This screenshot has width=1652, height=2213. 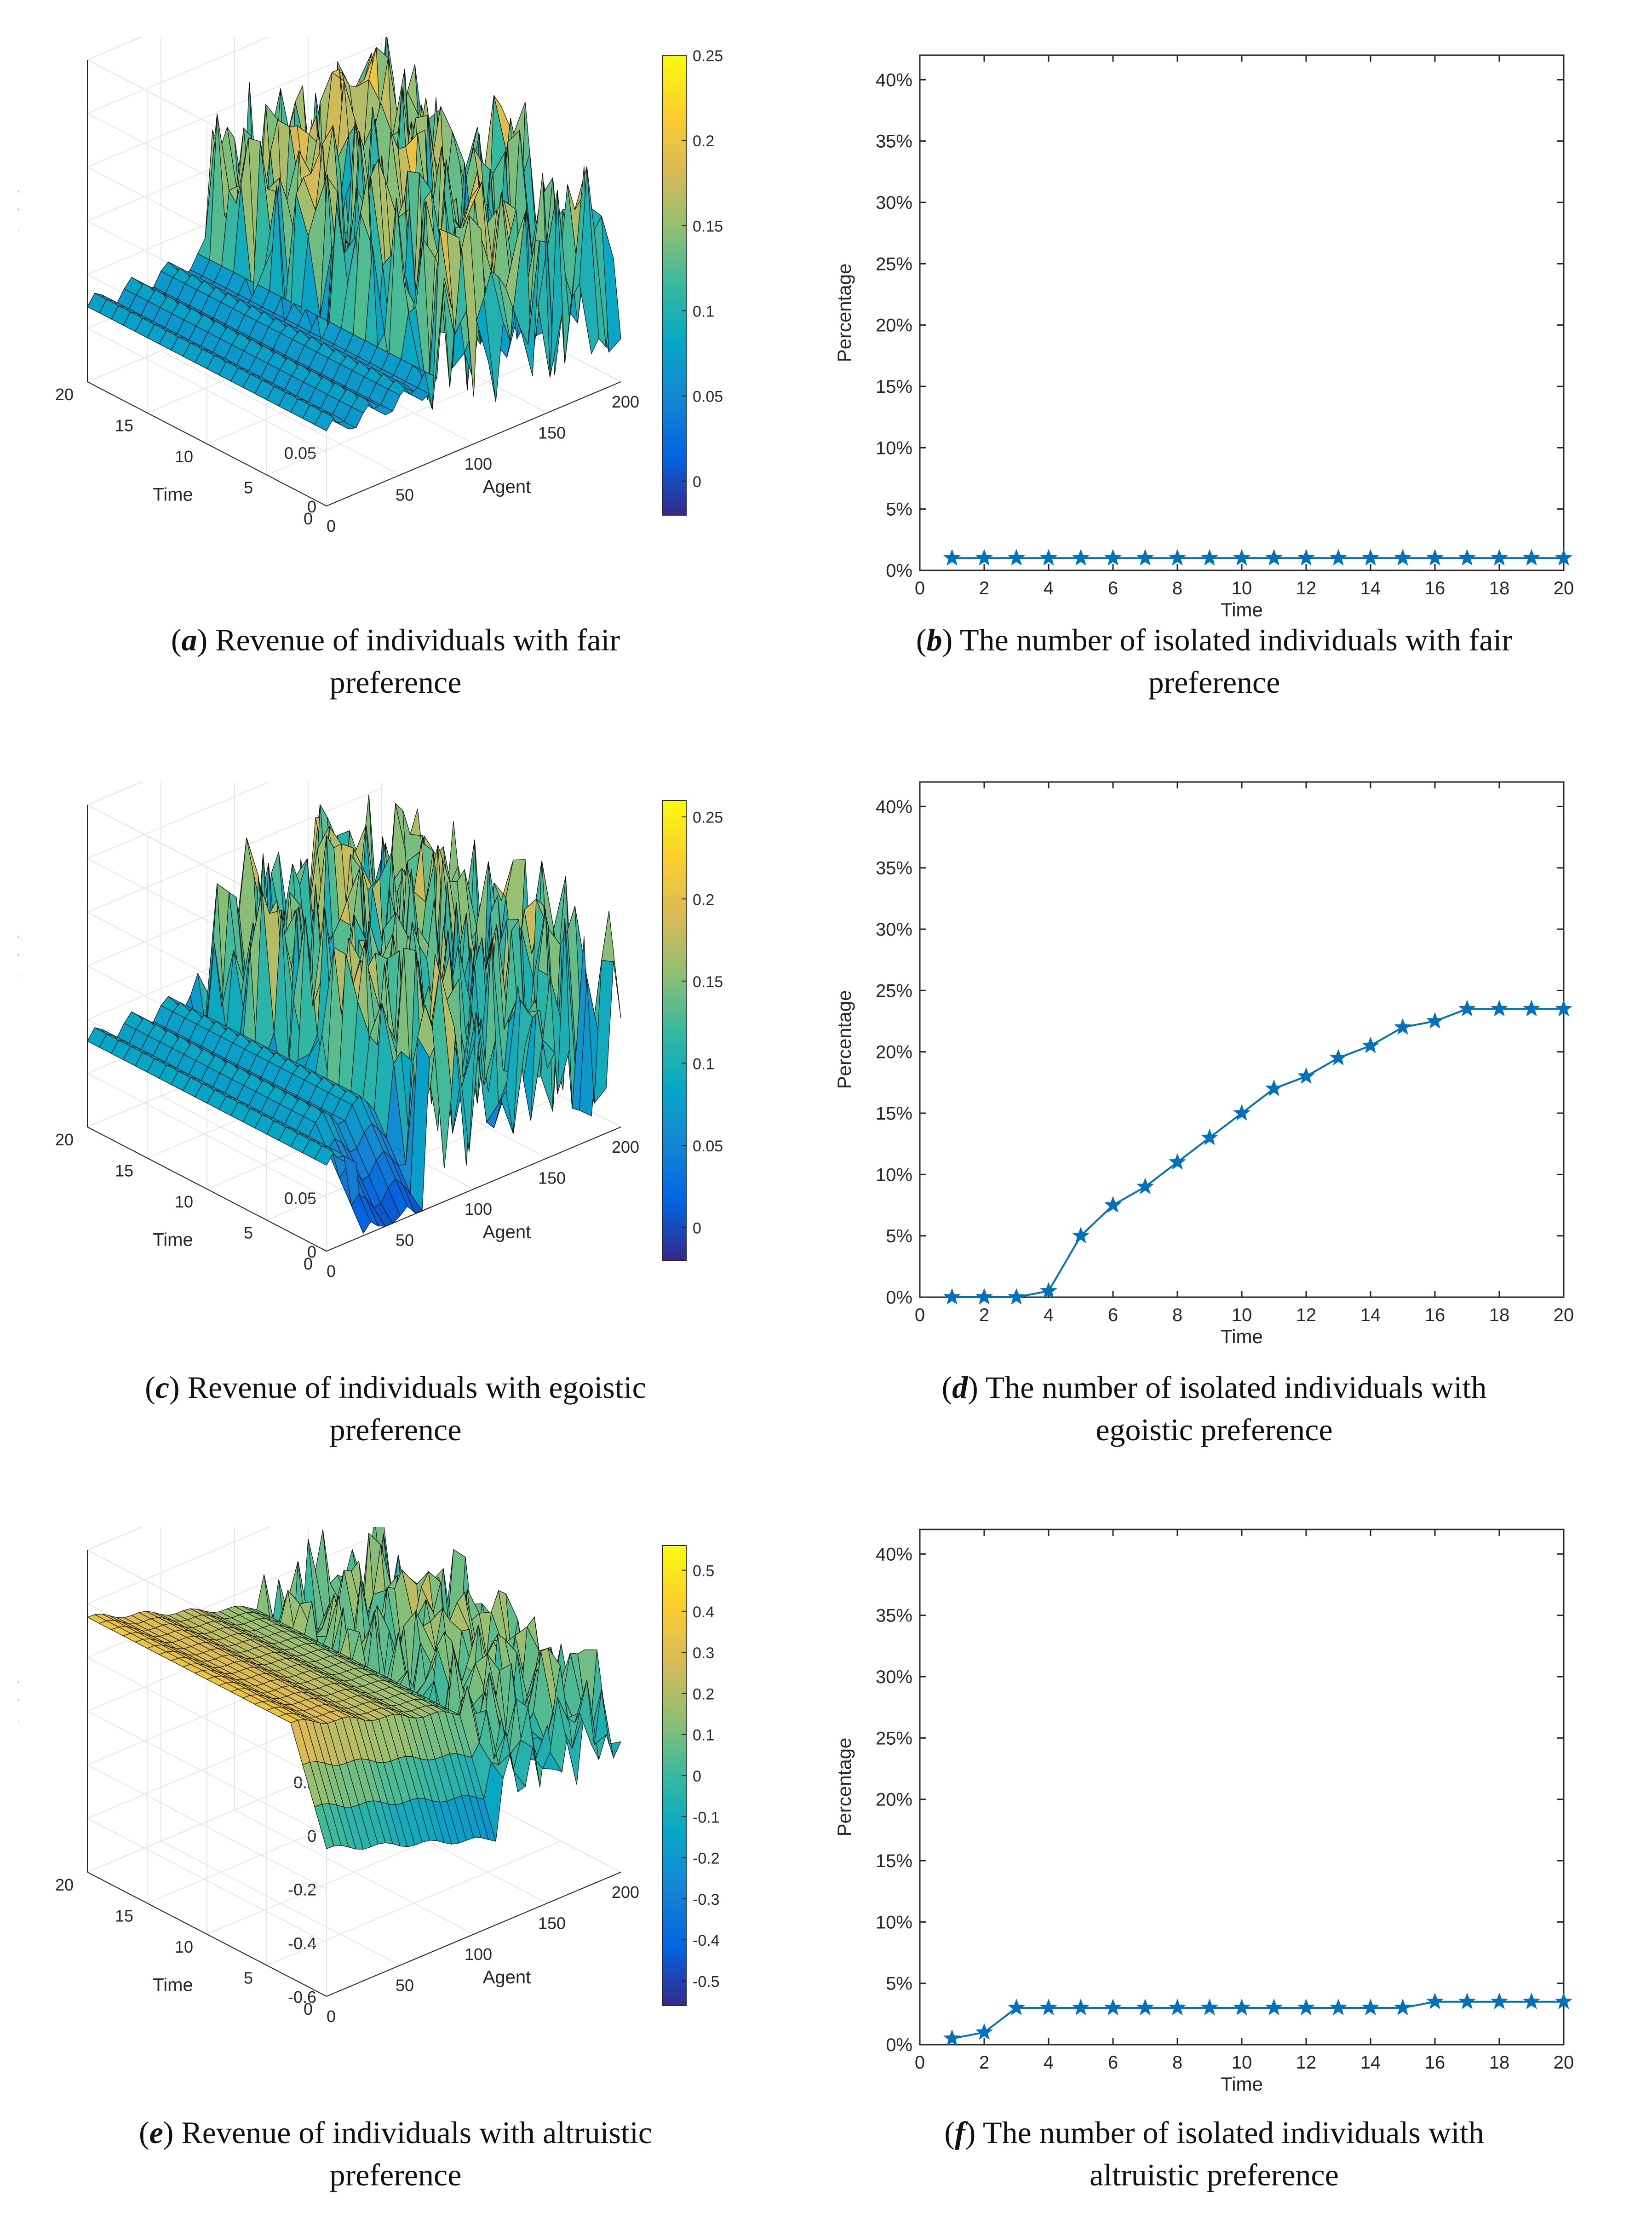 I want to click on caption-c-line2: preference, so click(x=395, y=1429).